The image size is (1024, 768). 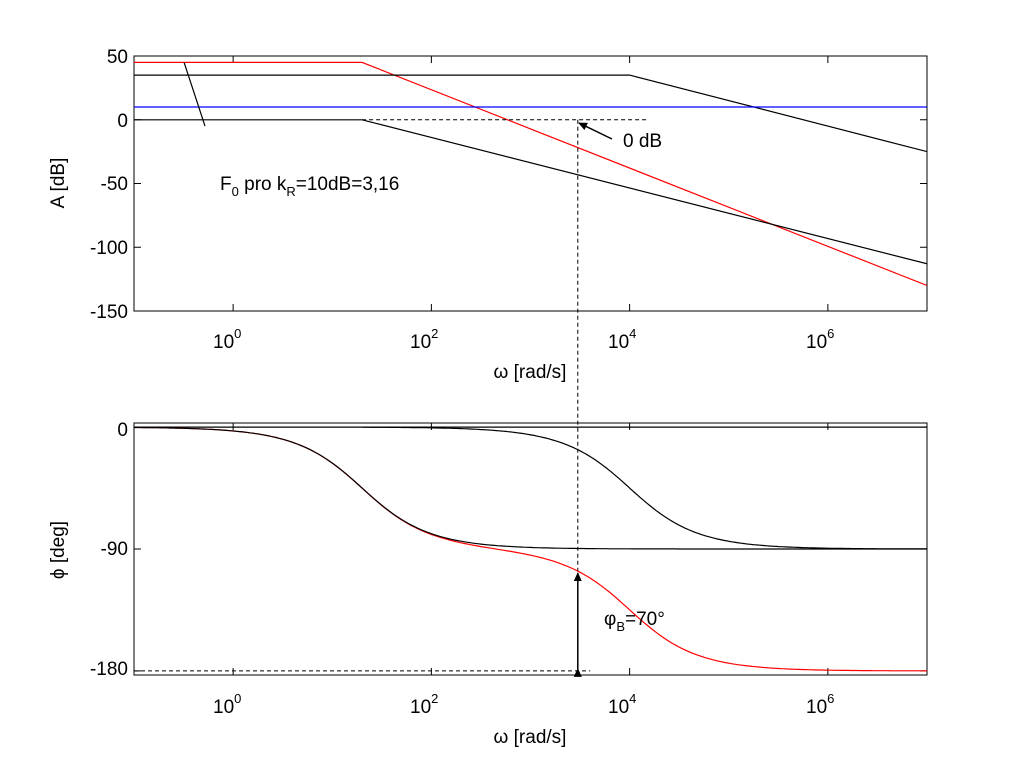 I want to click on f0-annotation: F0 pro kR=10dB=3,16, so click(x=309, y=186).